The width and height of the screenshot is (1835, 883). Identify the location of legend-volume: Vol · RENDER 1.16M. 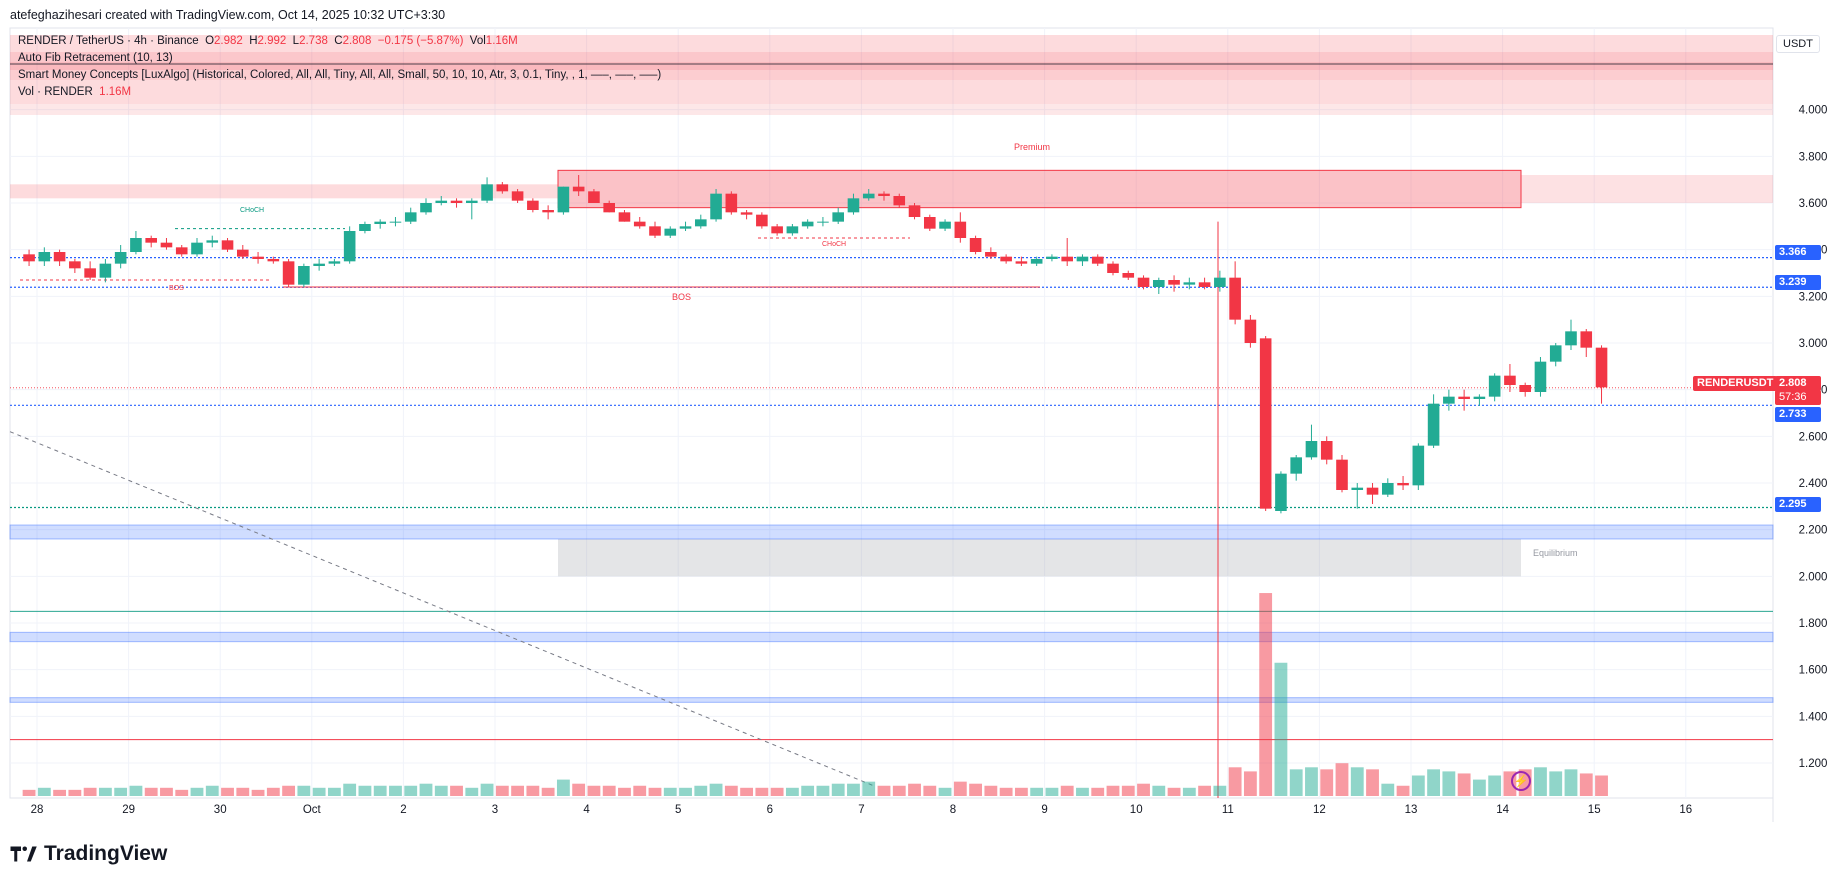
(74, 92).